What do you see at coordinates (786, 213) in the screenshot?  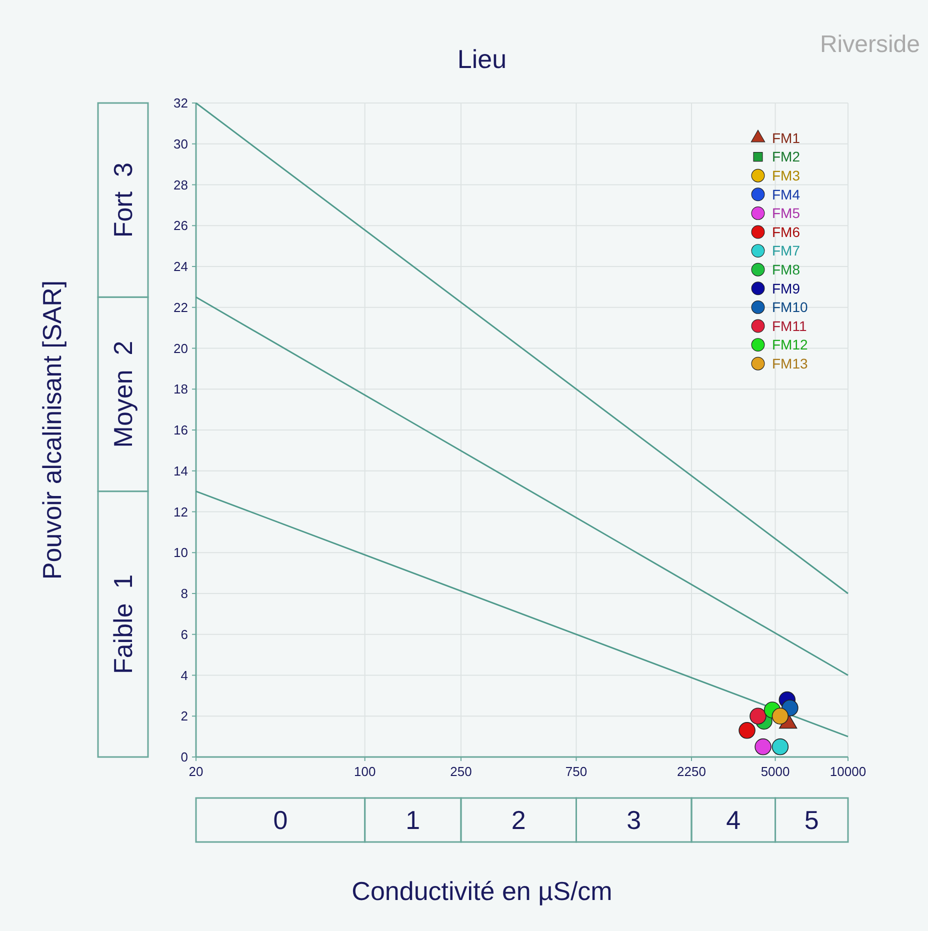 I see `legend-label: FM5` at bounding box center [786, 213].